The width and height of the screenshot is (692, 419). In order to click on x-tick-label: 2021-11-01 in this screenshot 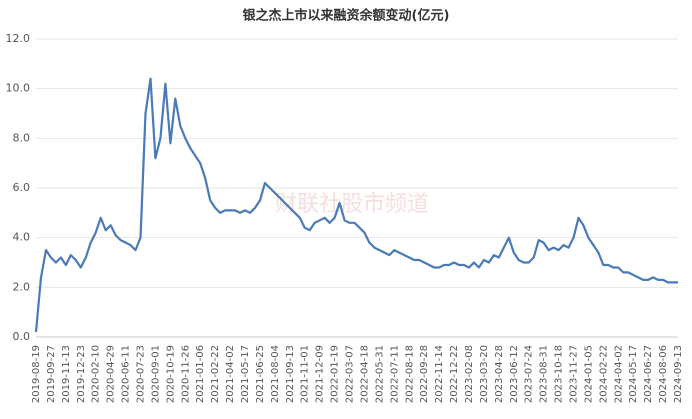, I will do `click(305, 374)`.